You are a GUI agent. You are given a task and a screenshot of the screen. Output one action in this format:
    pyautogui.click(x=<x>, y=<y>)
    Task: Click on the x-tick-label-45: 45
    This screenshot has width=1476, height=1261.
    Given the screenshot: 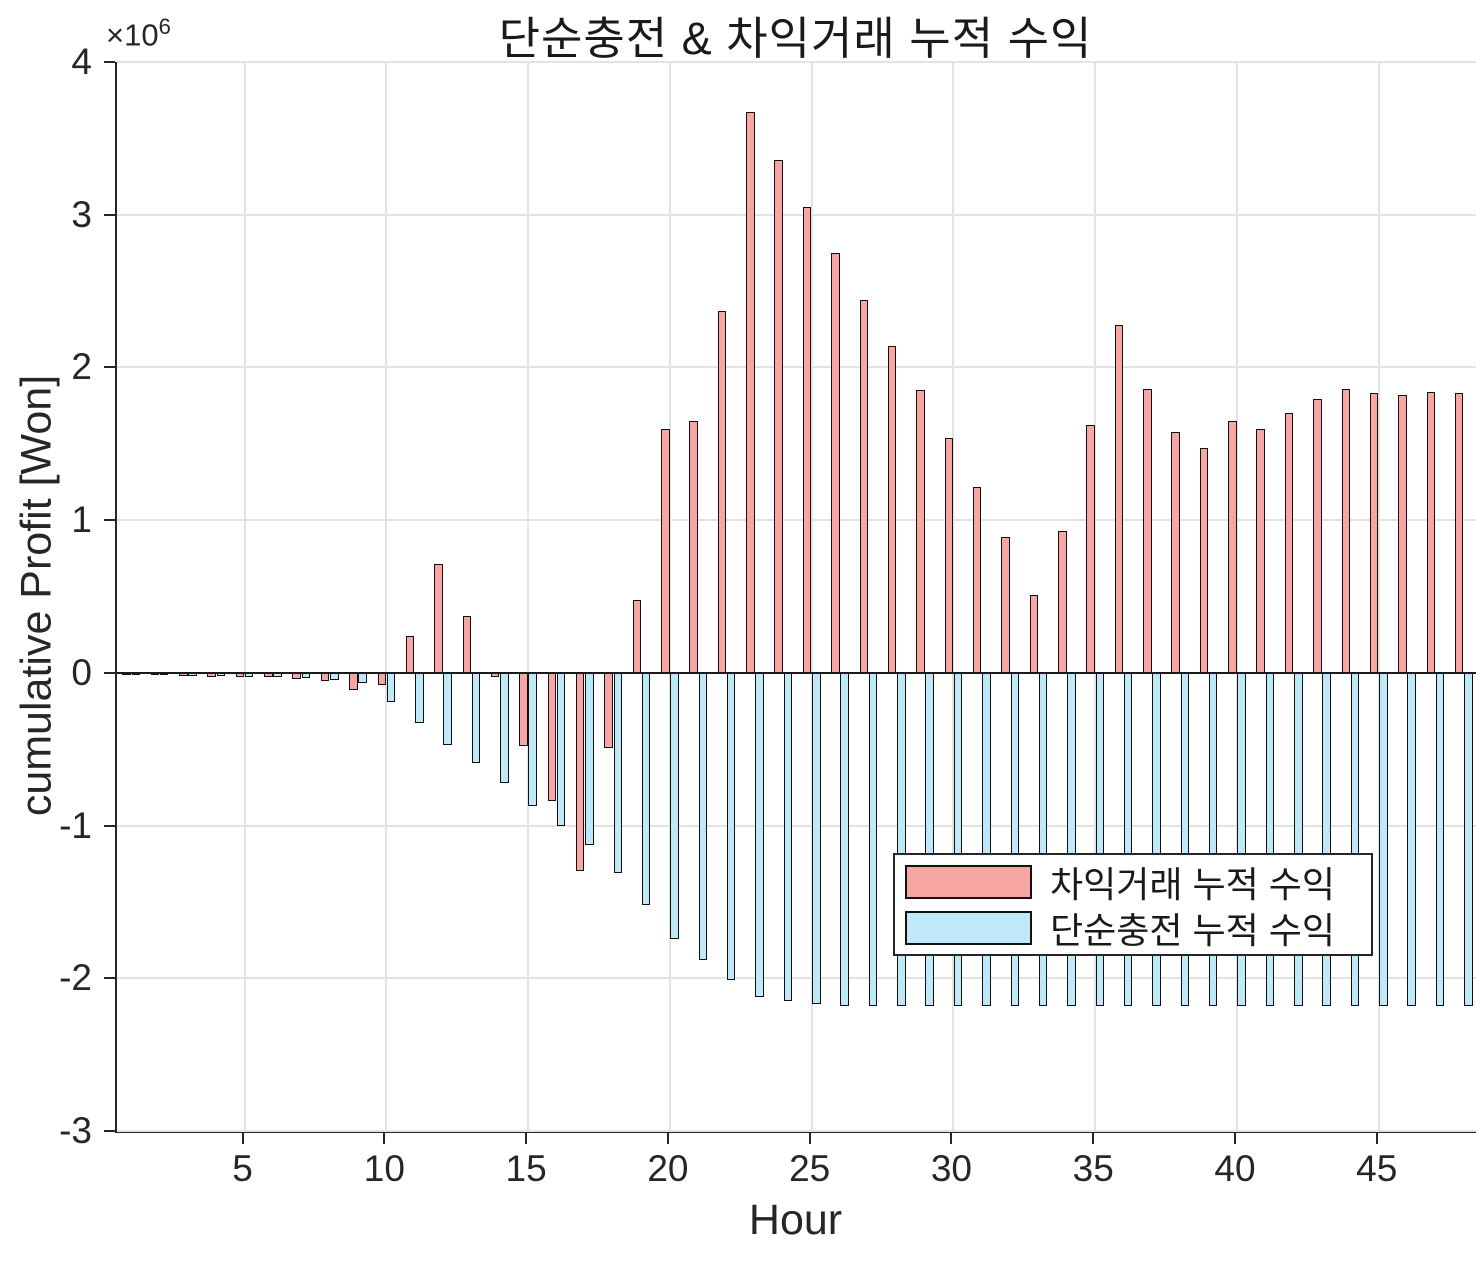 What is the action you would take?
    pyautogui.click(x=1377, y=1168)
    